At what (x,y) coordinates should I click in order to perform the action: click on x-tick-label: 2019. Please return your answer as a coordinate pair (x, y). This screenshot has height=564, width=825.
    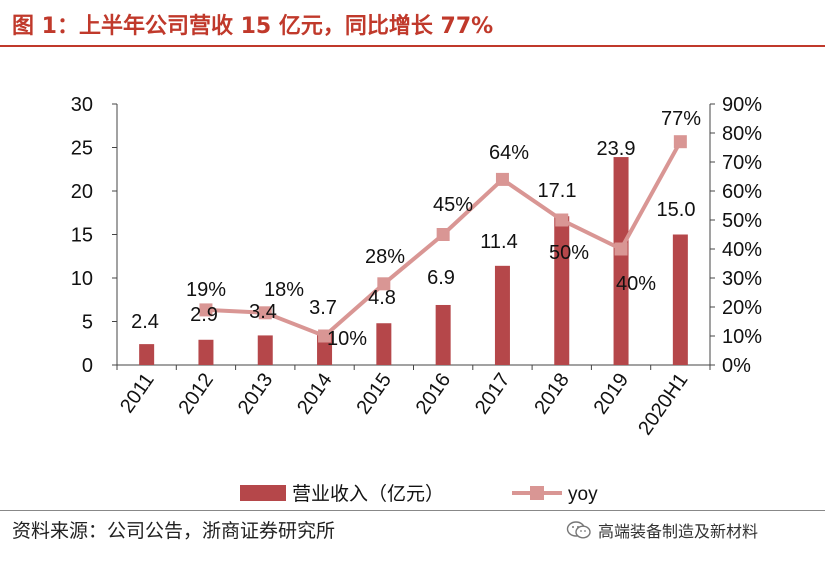
    Looking at the image, I should click on (612, 393).